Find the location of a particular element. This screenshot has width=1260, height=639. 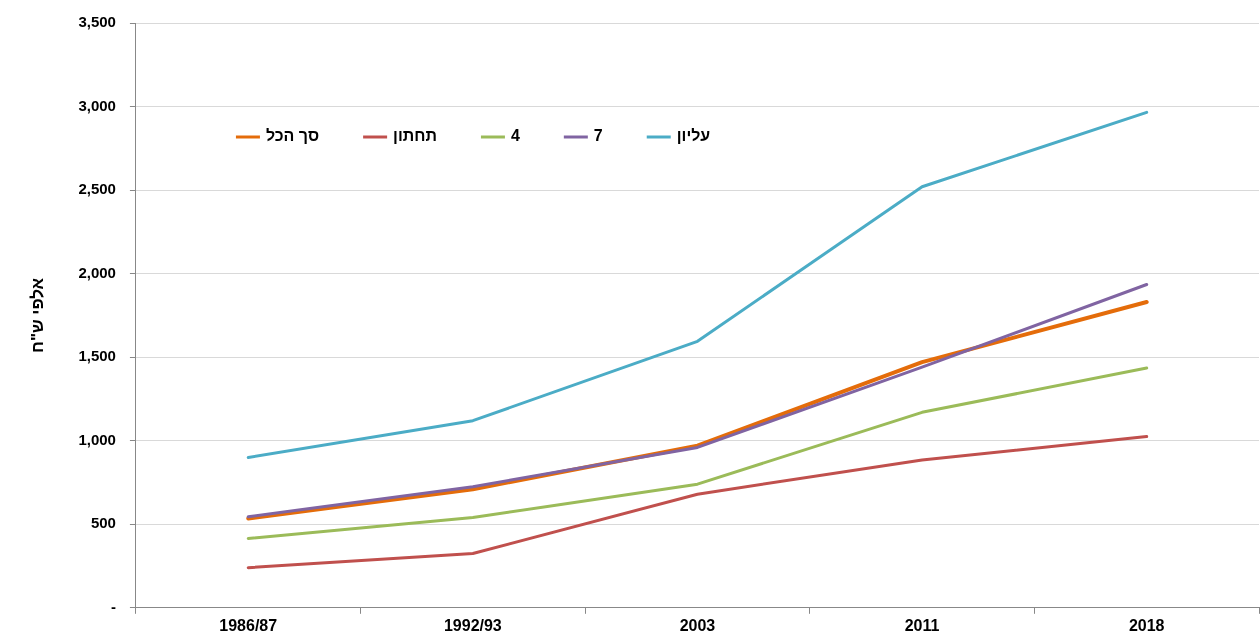

y-tick-label: - is located at coordinates (113, 606).